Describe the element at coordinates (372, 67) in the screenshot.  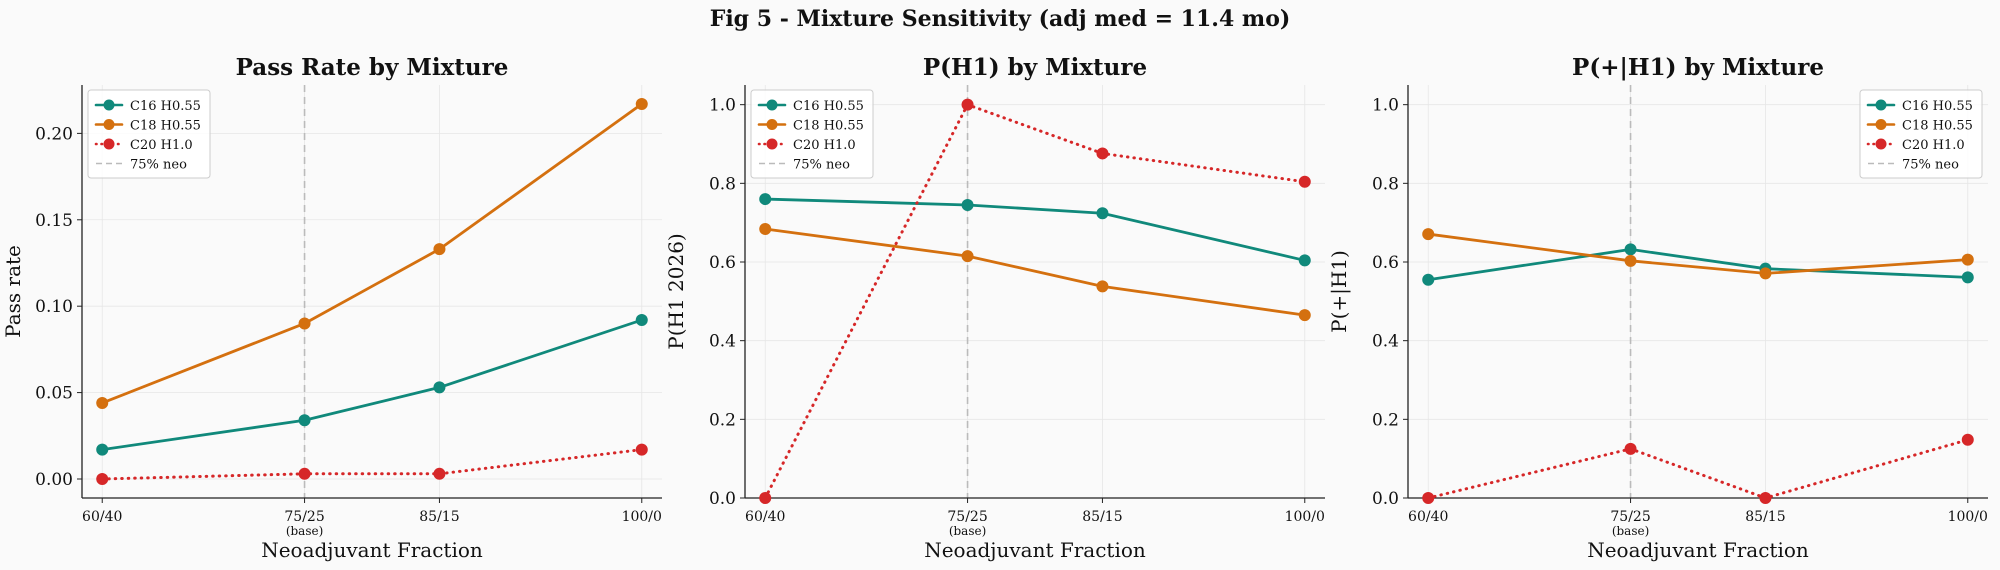
I see `chart-title: Pass Rate by Mixture` at that location.